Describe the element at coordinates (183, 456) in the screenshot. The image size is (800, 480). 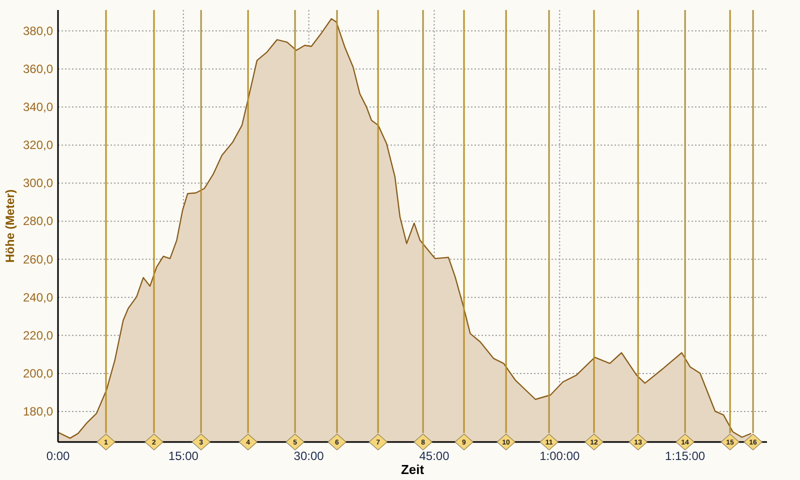
I see `x-tick-label: 15:00` at that location.